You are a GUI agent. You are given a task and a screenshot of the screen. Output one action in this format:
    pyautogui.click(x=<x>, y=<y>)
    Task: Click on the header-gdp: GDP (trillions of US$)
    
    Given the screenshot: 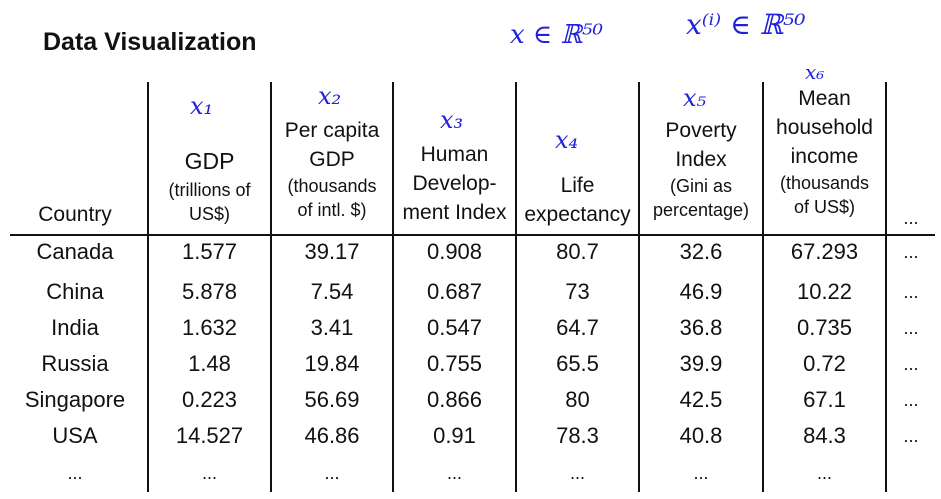 What is the action you would take?
    pyautogui.click(x=209, y=186)
    